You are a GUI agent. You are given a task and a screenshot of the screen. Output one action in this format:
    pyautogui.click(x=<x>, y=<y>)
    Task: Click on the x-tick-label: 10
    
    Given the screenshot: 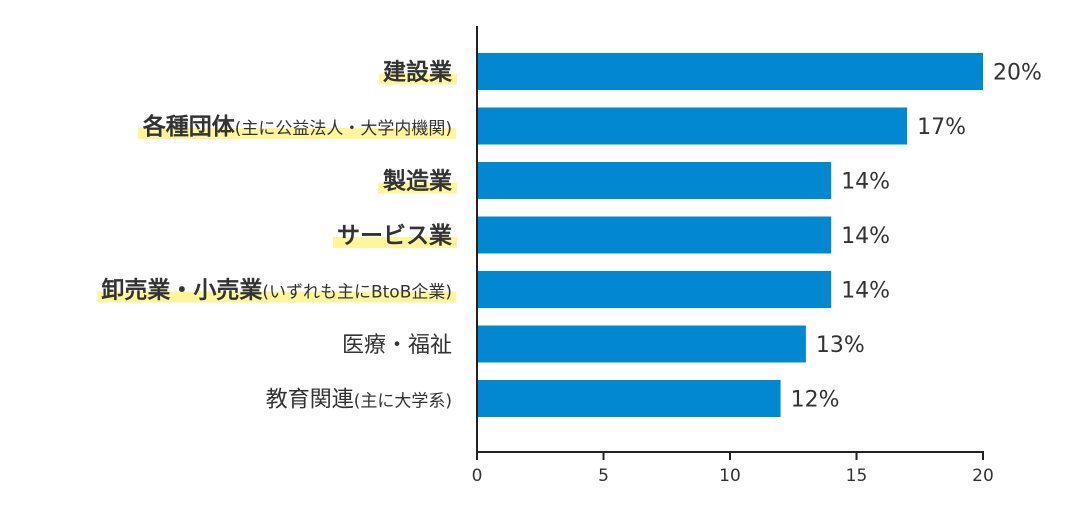 What is the action you would take?
    pyautogui.click(x=730, y=476)
    